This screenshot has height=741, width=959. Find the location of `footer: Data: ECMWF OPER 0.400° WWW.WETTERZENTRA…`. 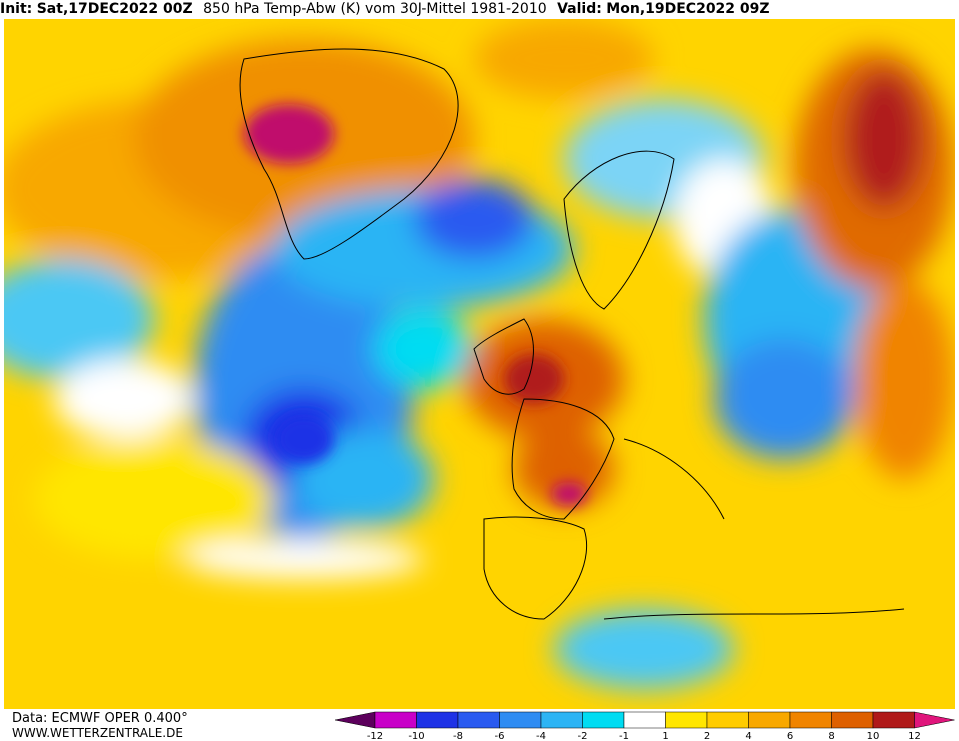

footer: Data: ECMWF OPER 0.400° WWW.WETTERZENTRA… is located at coordinates (479, 725).